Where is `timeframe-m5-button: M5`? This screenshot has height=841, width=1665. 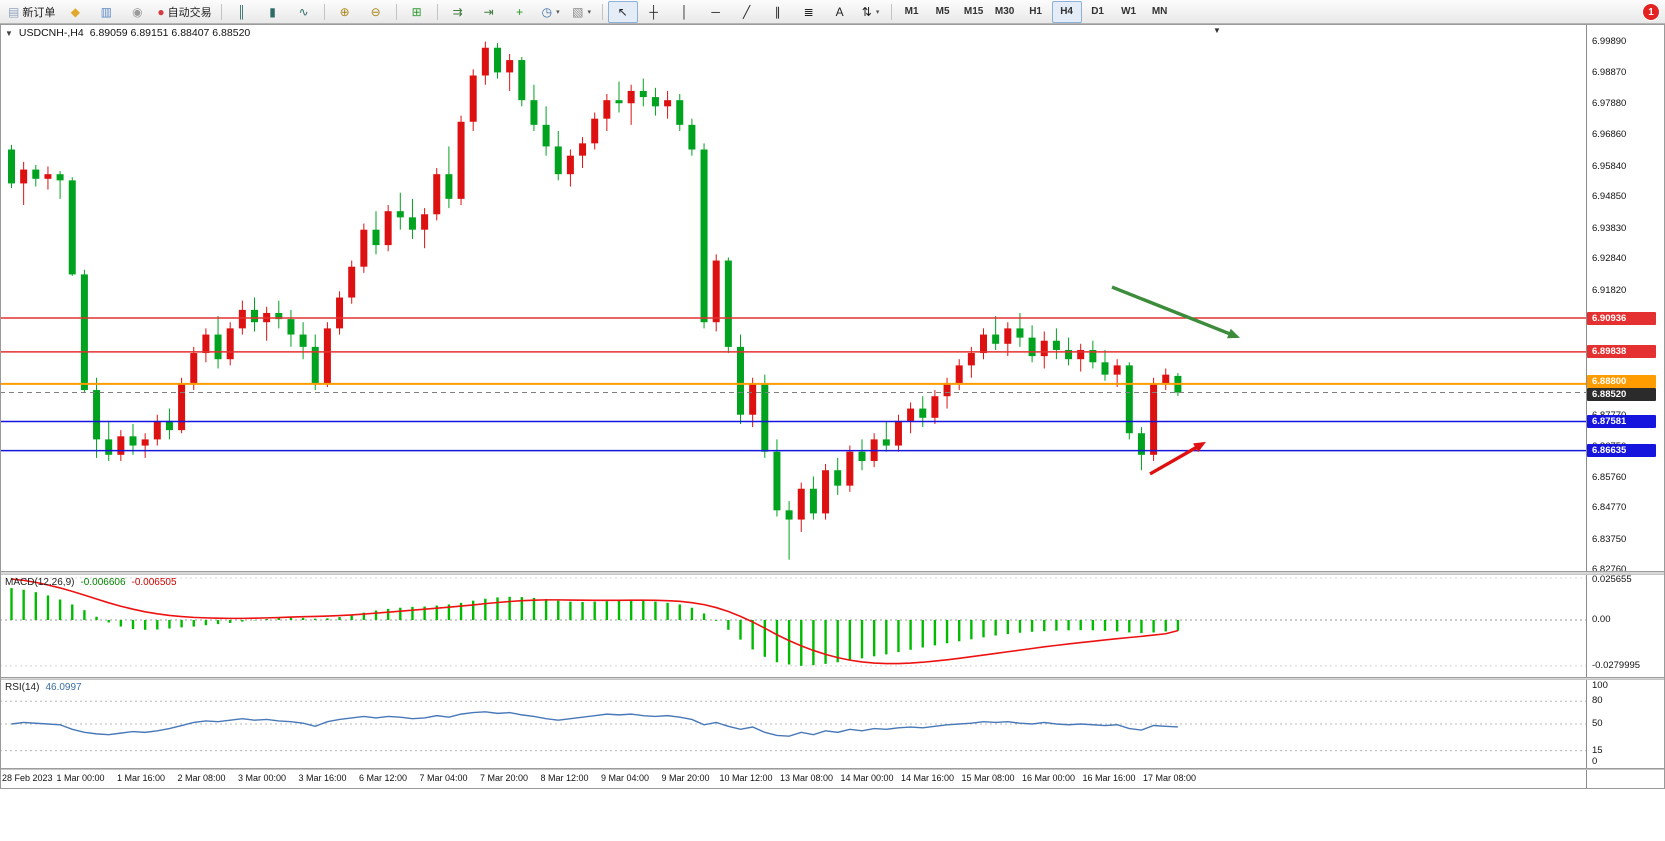
timeframe-m5-button: M5 is located at coordinates (943, 12).